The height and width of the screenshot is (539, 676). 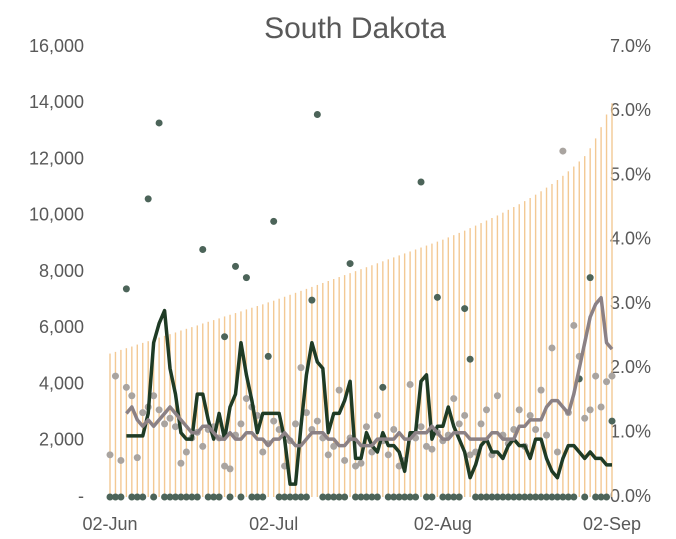 What do you see at coordinates (630, 174) in the screenshot?
I see `y2-tick-label: 5.0%` at bounding box center [630, 174].